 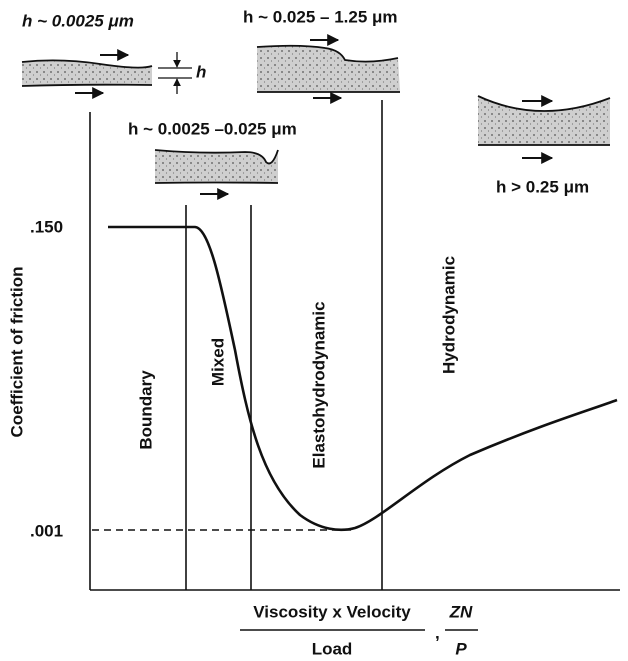 I want to click on film-label: h > 0.25 μm, so click(x=542, y=186).